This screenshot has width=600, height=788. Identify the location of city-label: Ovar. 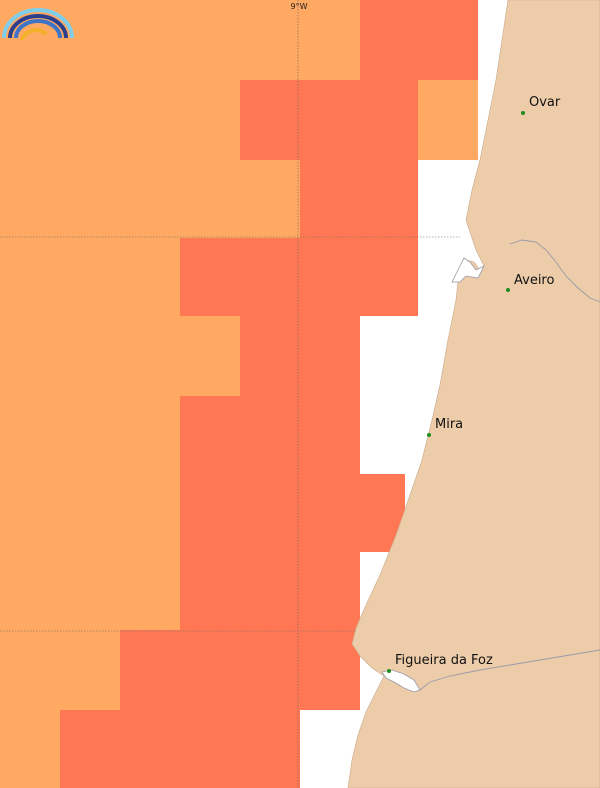
(545, 102).